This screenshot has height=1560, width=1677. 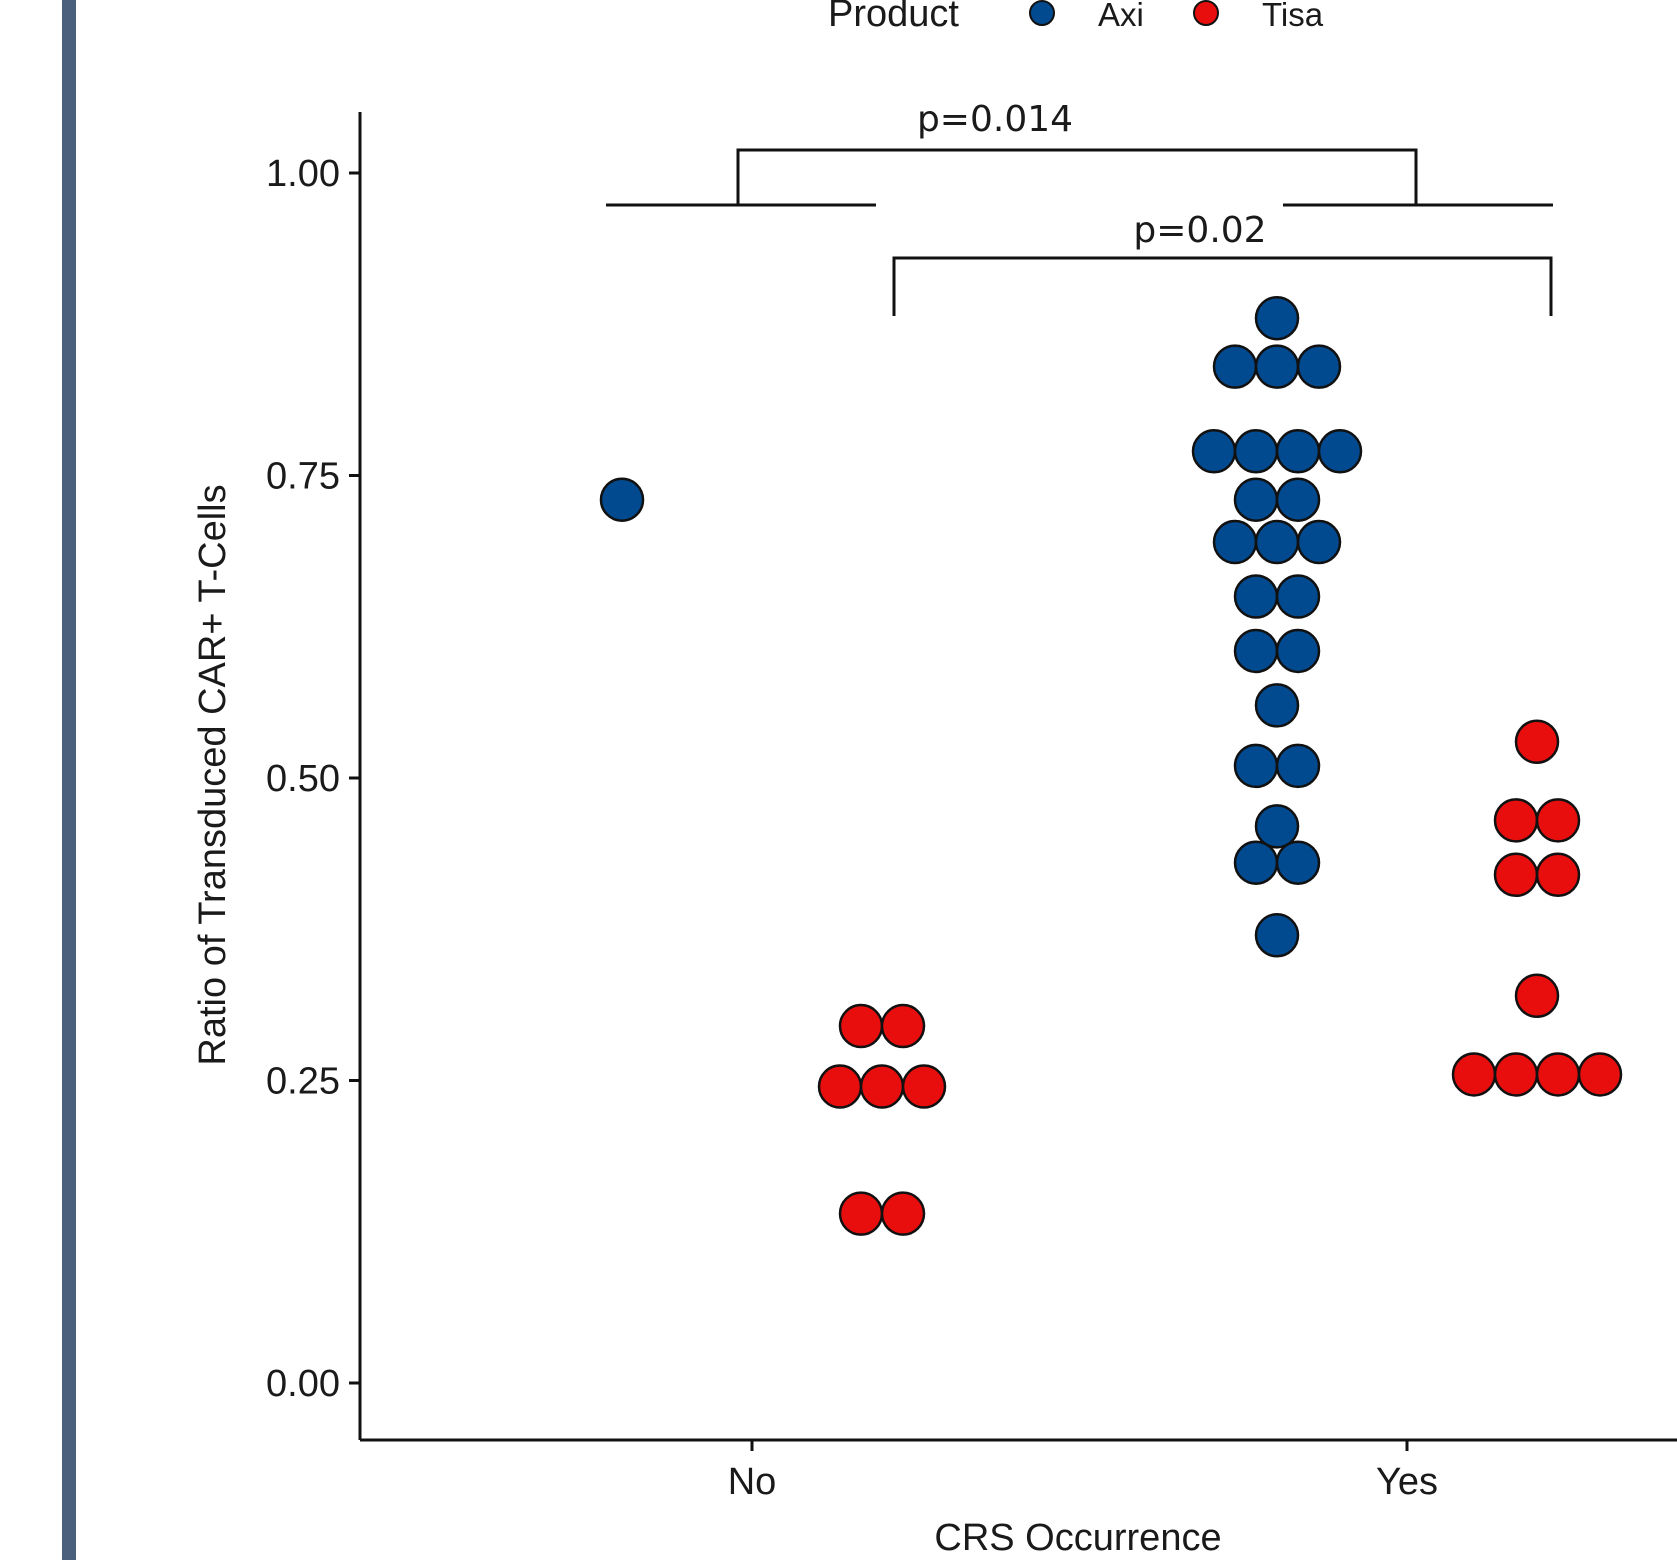 I want to click on legend-swatch-axi, so click(x=1042, y=13).